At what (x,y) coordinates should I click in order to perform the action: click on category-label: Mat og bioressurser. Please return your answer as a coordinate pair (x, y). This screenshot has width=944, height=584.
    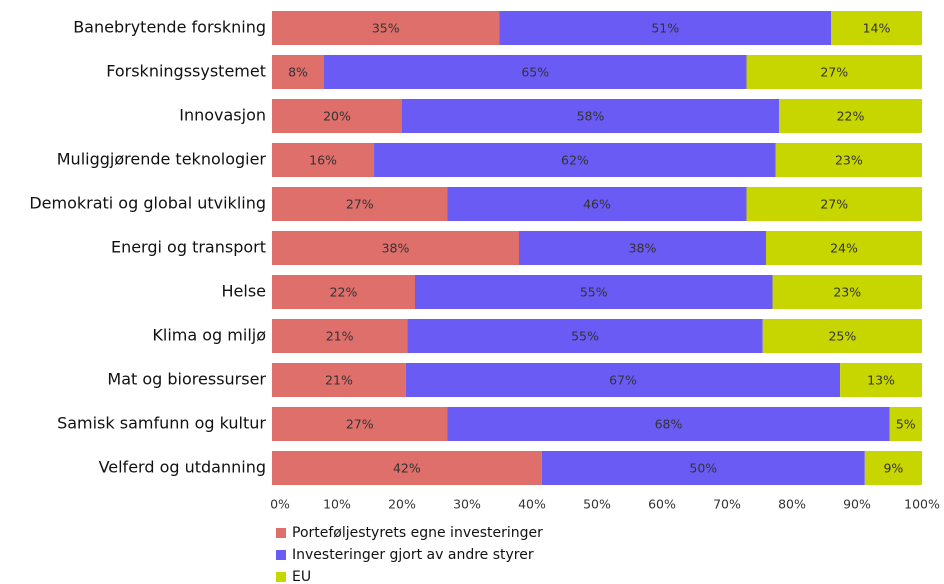
    Looking at the image, I should click on (186, 379).